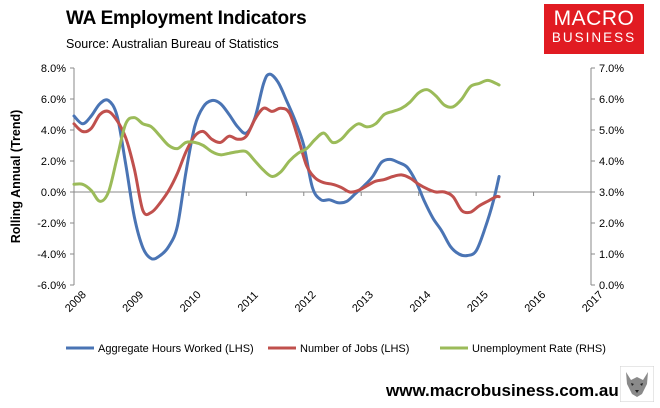 This screenshot has height=408, width=660. What do you see at coordinates (637, 384) in the screenshot?
I see `wolf-logo-icon` at bounding box center [637, 384].